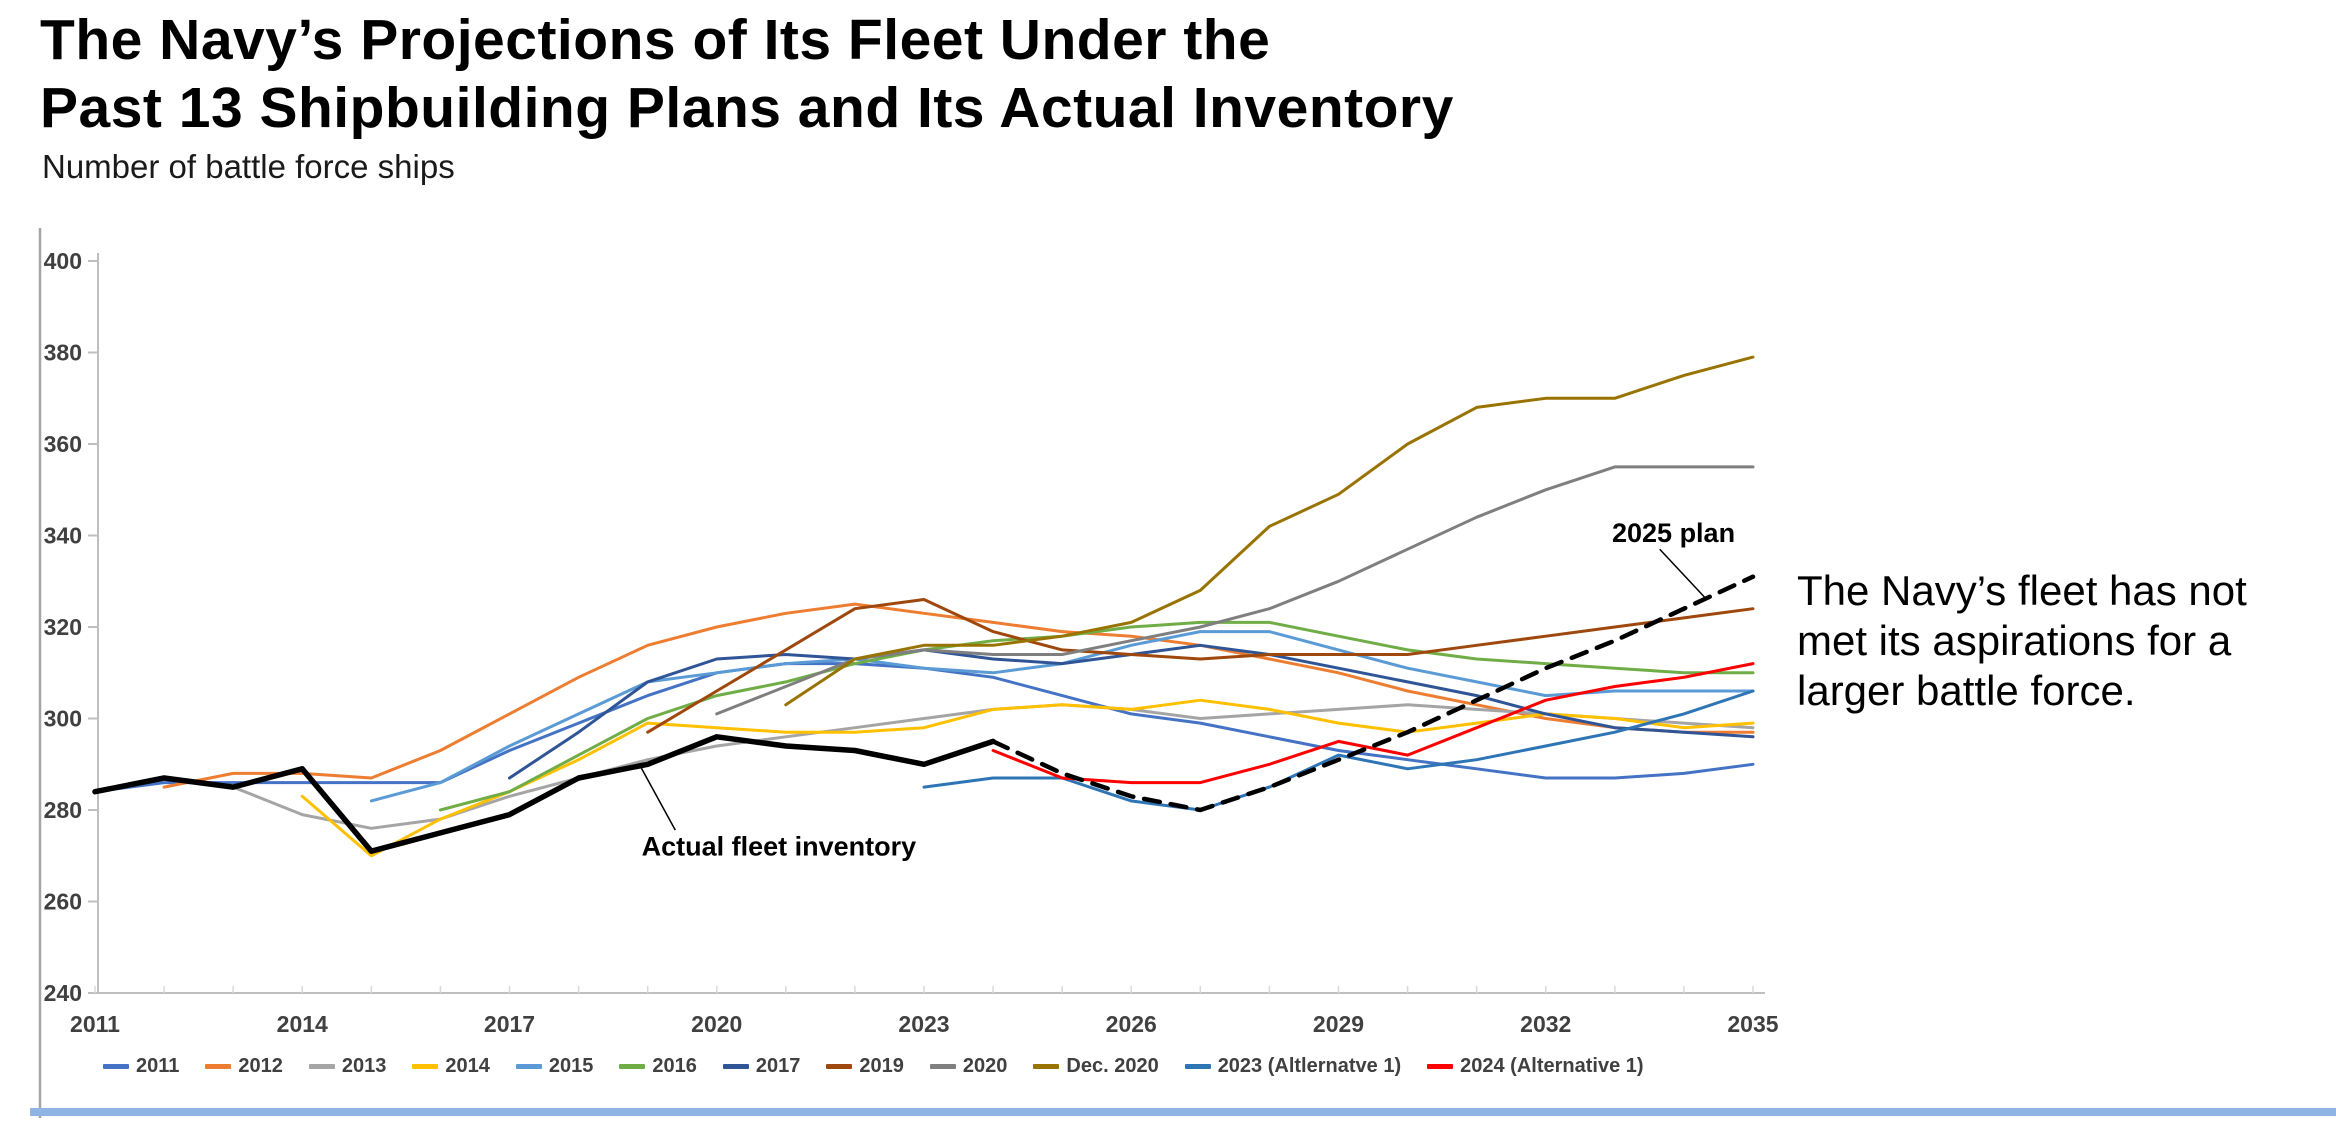 The height and width of the screenshot is (1128, 2336). Describe the element at coordinates (63, 627) in the screenshot. I see `y-tick-label: 320` at that location.